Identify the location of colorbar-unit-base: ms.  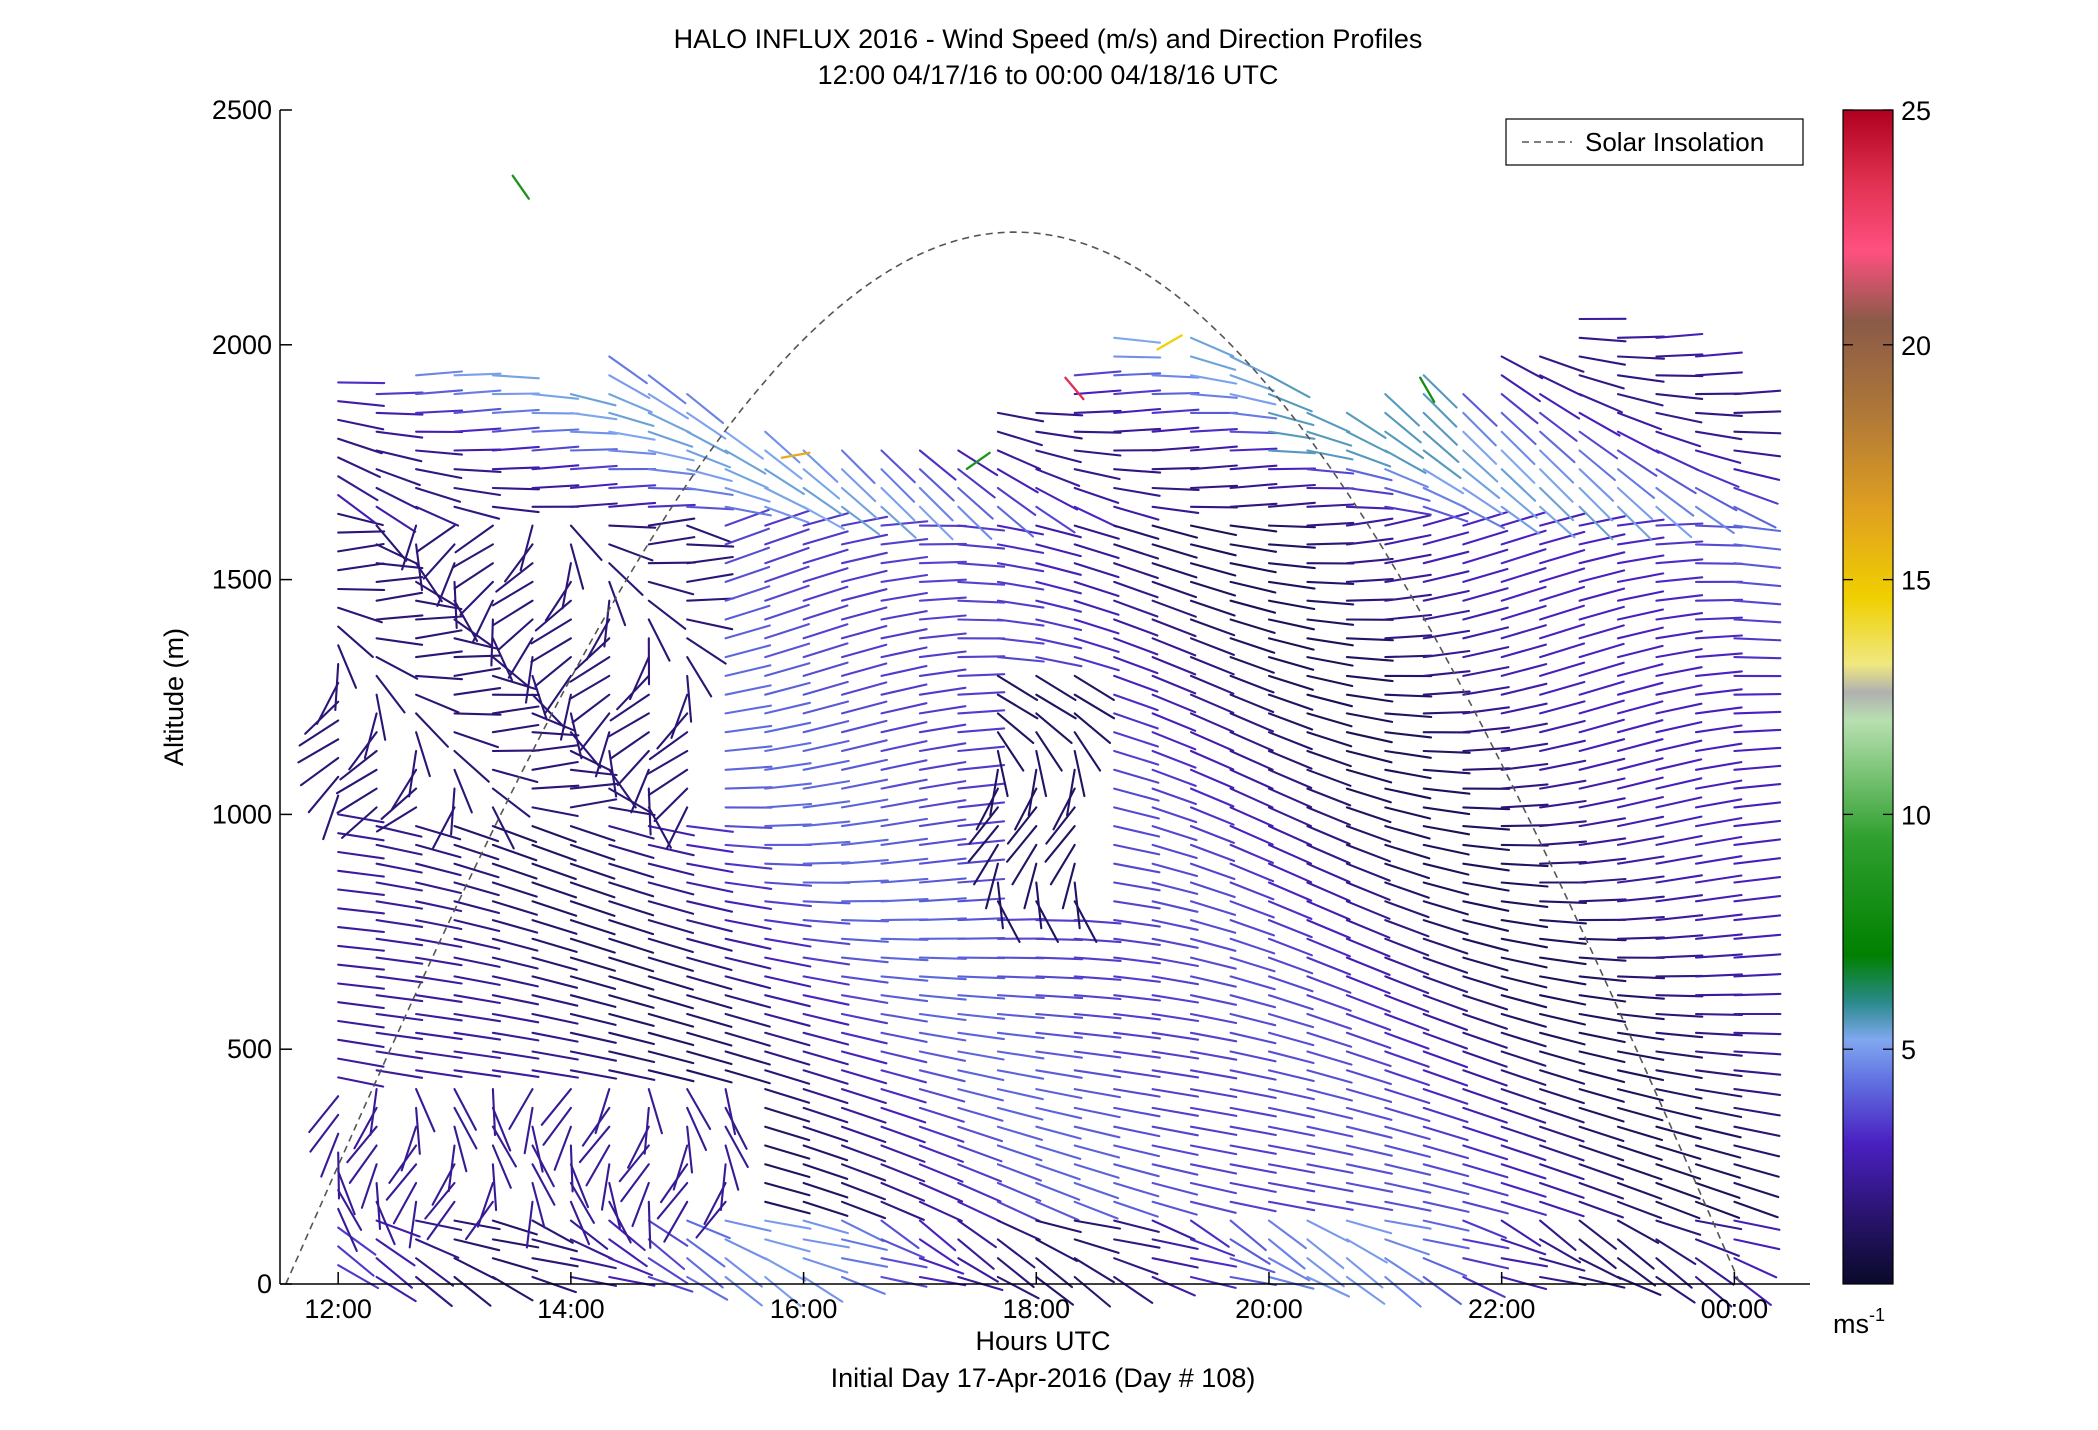
(1851, 1324).